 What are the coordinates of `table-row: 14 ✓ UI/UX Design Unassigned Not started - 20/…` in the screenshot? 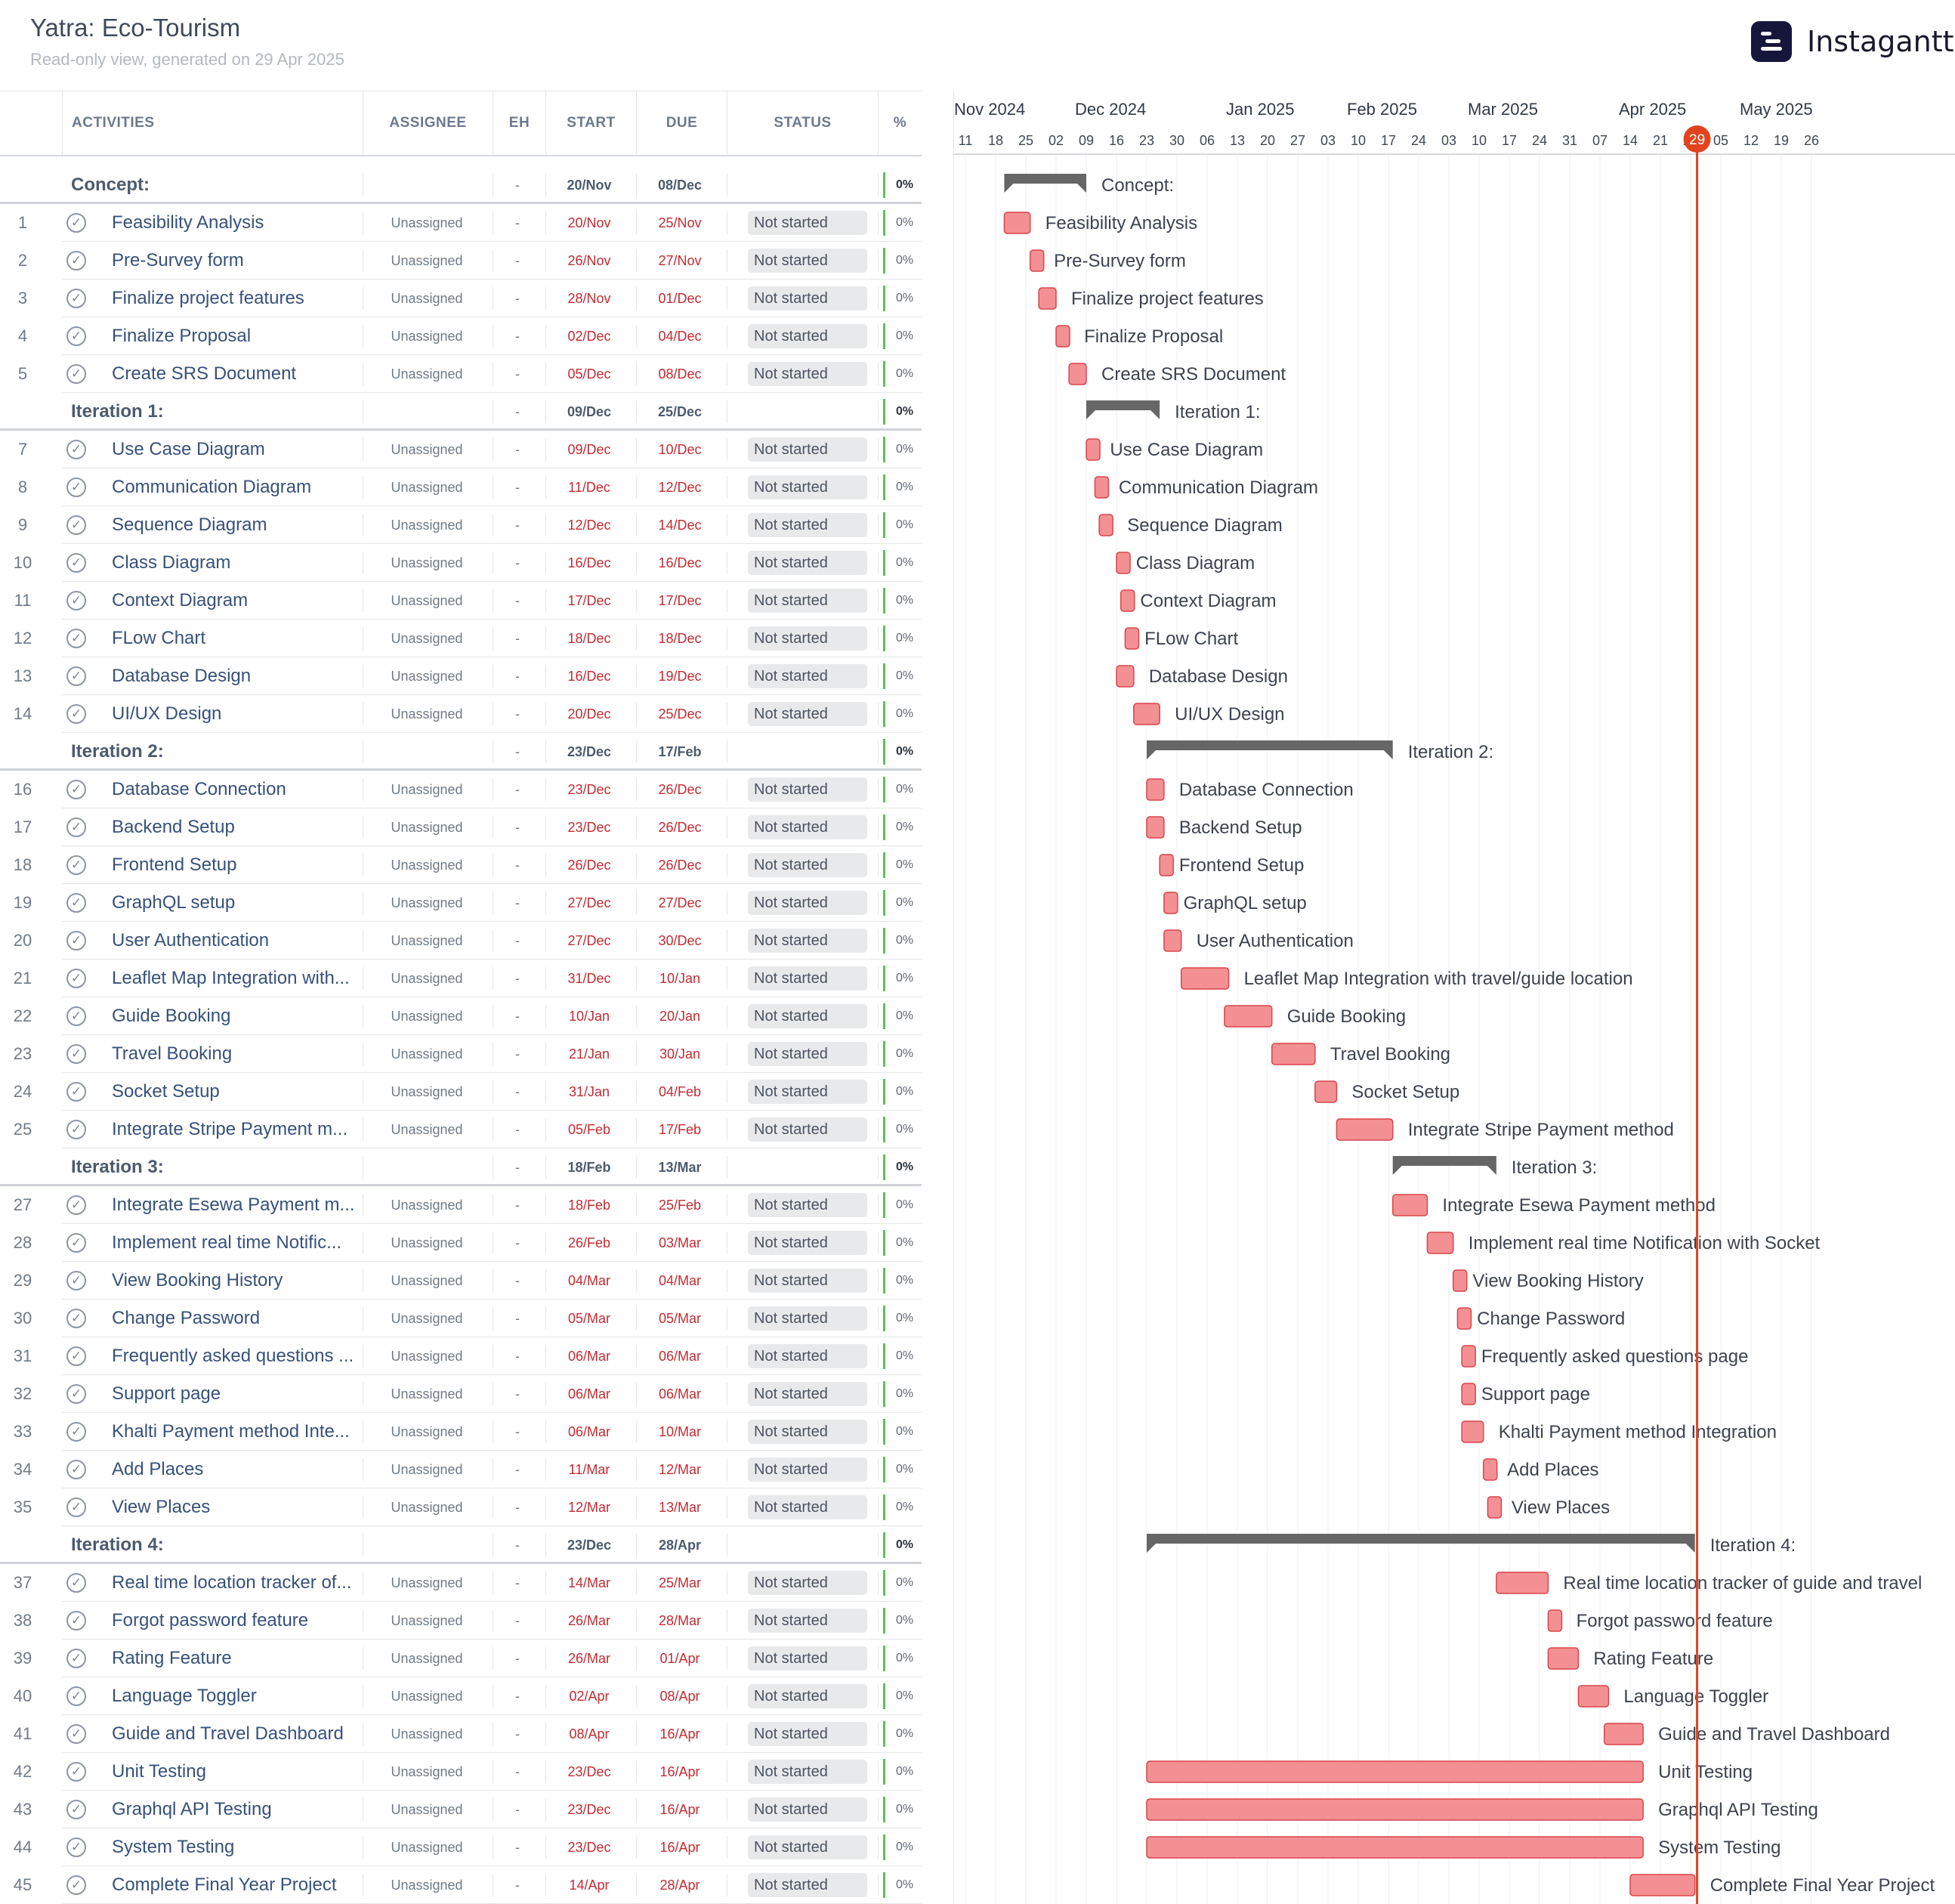 It's located at (461, 714).